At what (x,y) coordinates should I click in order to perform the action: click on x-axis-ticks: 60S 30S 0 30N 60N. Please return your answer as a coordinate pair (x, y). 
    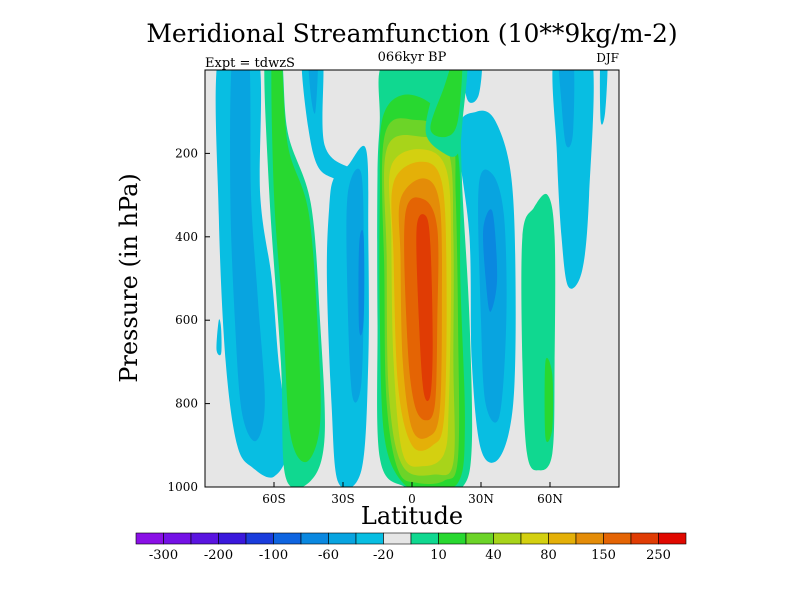
    Looking at the image, I should click on (412, 494).